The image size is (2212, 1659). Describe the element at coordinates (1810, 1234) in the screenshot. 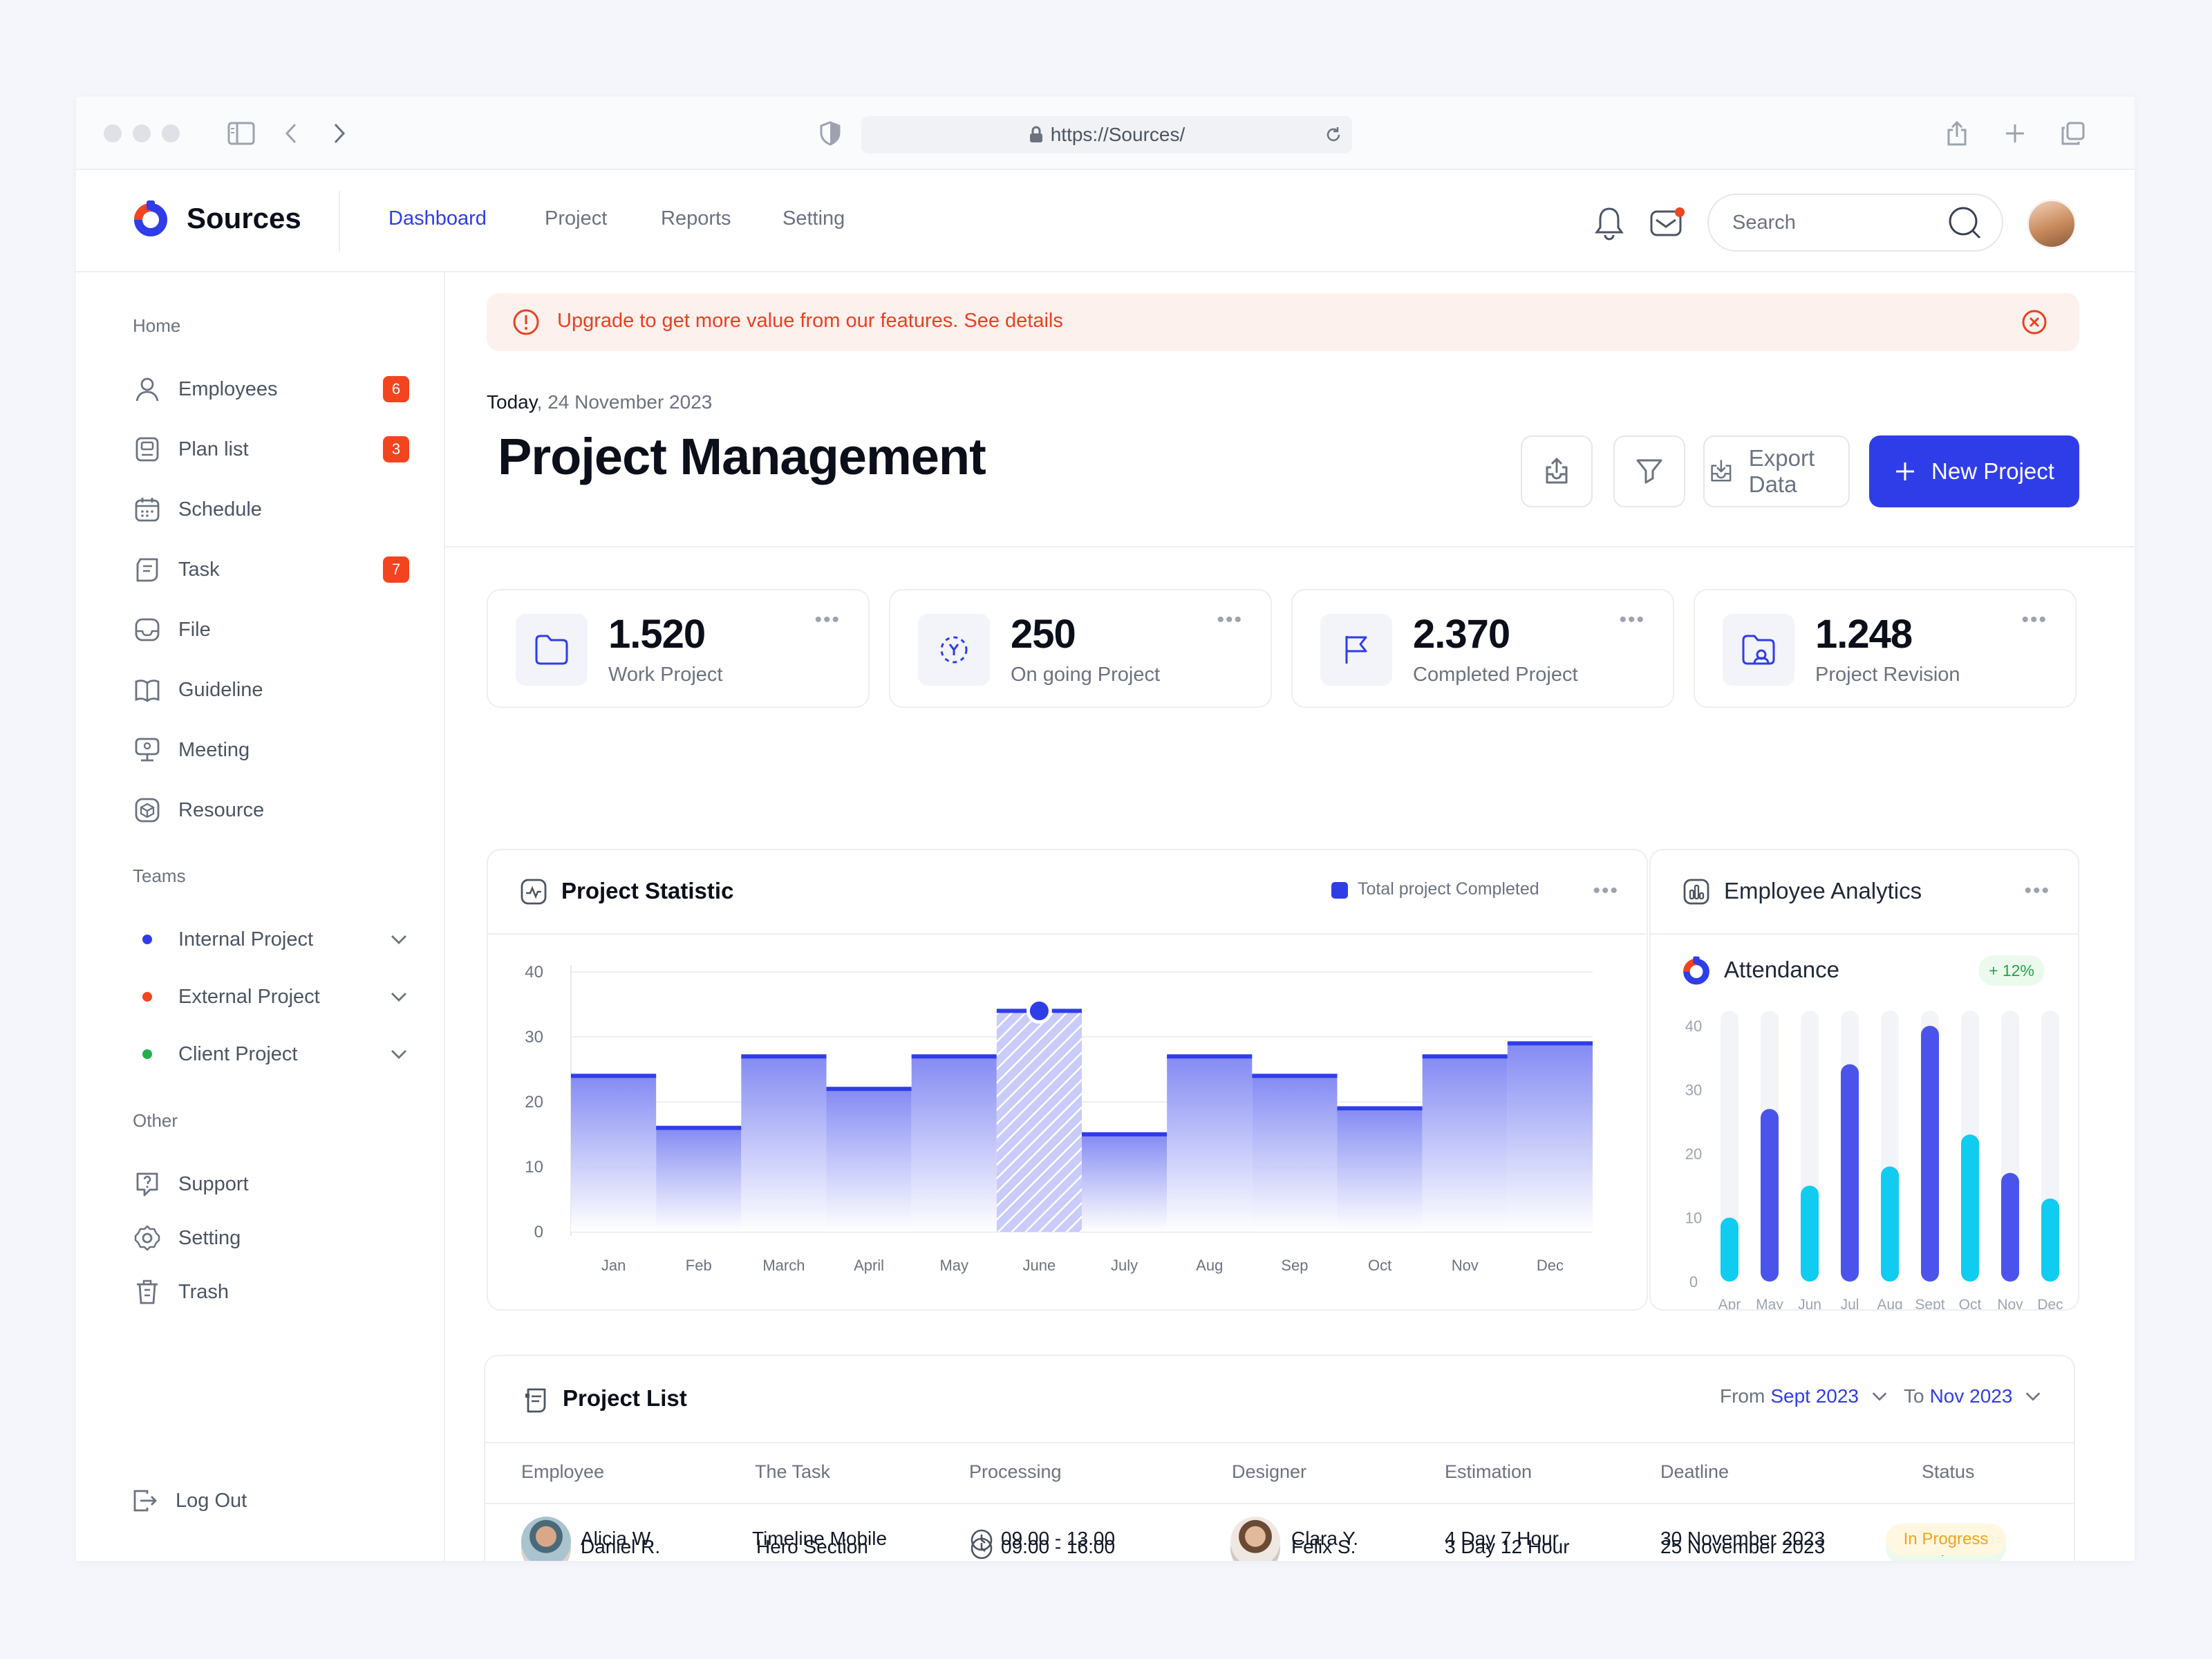

I see `attendance-bar` at that location.